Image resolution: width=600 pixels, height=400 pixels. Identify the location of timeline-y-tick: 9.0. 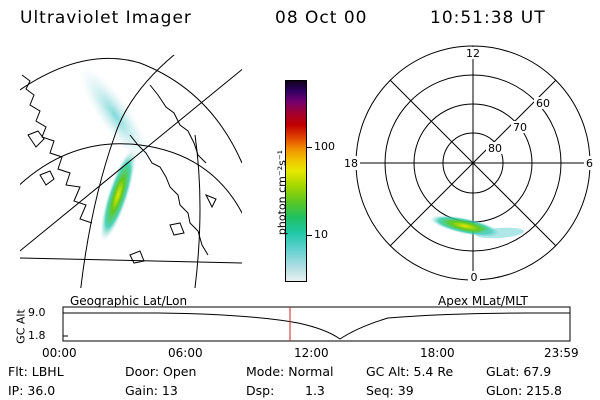
(37, 312).